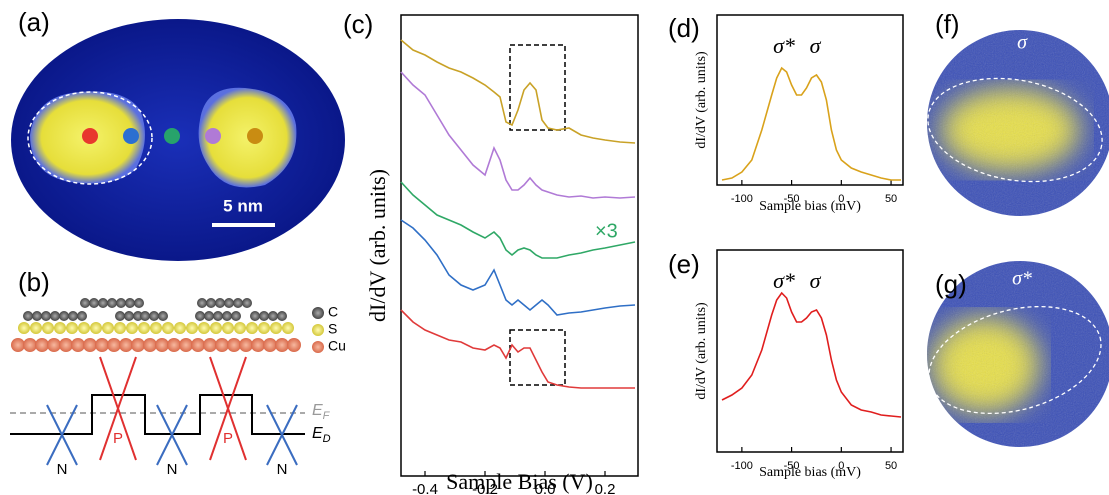  I want to click on panel-label: (a), so click(34, 22).